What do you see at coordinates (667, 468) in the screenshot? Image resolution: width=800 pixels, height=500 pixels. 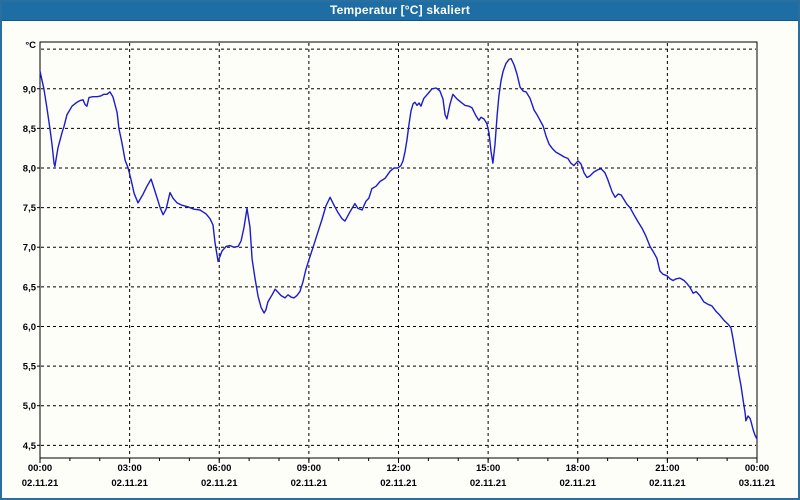 I see `x-tick-time-label: 21:00` at bounding box center [667, 468].